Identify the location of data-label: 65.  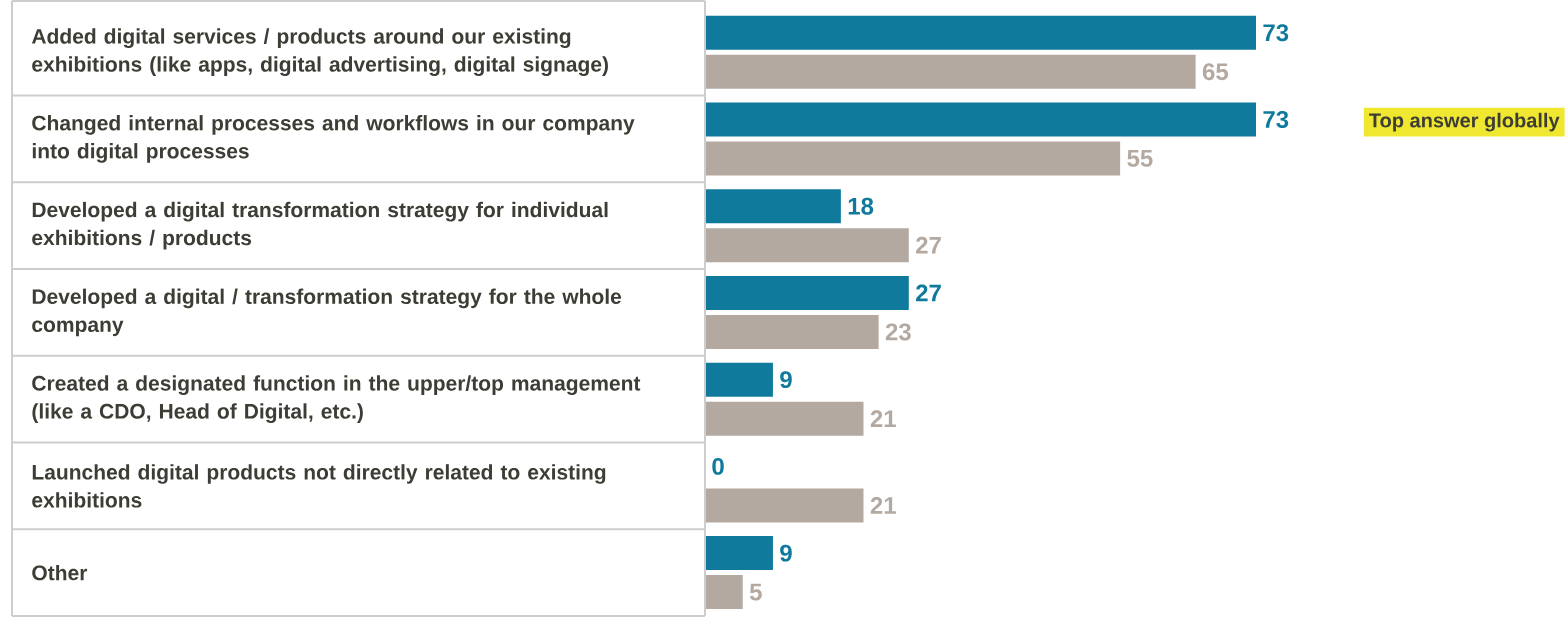
(1215, 72).